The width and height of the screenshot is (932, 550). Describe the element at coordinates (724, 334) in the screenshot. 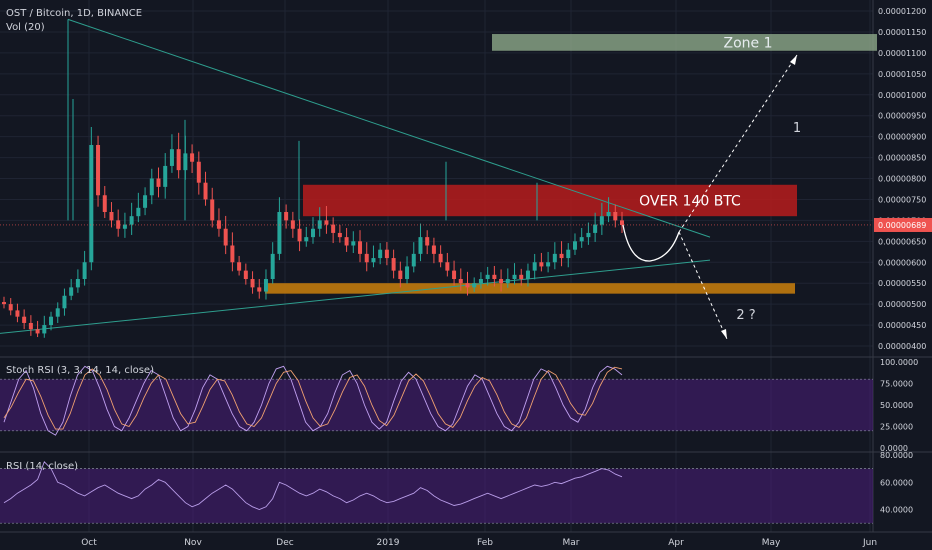

I see `arrowhead-down` at that location.